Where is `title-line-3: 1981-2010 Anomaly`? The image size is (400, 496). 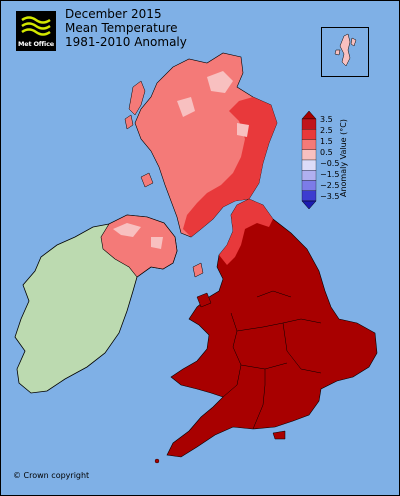
title-line-3: 1981-2010 Anomaly is located at coordinates (126, 42).